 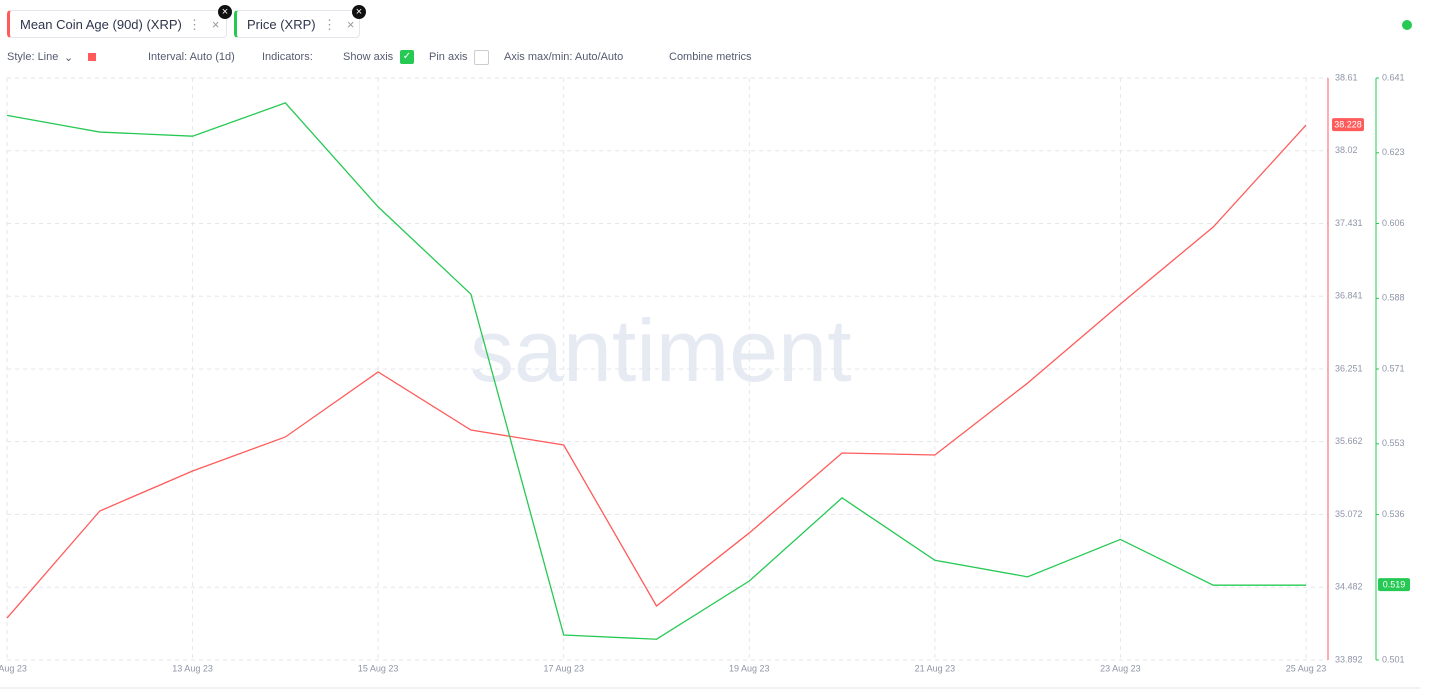 What do you see at coordinates (1393, 443) in the screenshot?
I see `y2-tick-label: 0.553` at bounding box center [1393, 443].